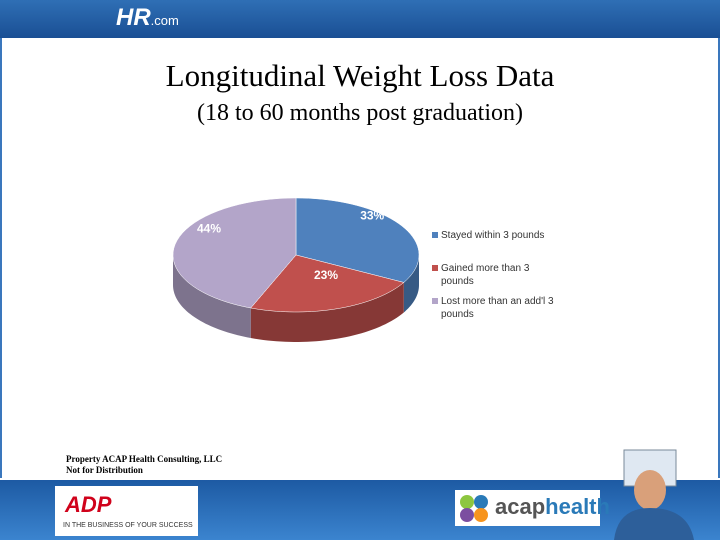 This screenshot has height=540, width=720. What do you see at coordinates (104, 470) in the screenshot?
I see `note-line: Not for Distribution` at bounding box center [104, 470].